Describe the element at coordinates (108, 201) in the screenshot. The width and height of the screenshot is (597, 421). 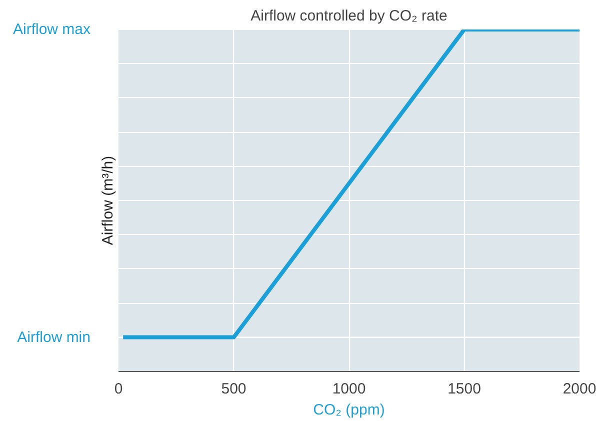
I see `y-axis-title: Airflow (m³/h)` at that location.